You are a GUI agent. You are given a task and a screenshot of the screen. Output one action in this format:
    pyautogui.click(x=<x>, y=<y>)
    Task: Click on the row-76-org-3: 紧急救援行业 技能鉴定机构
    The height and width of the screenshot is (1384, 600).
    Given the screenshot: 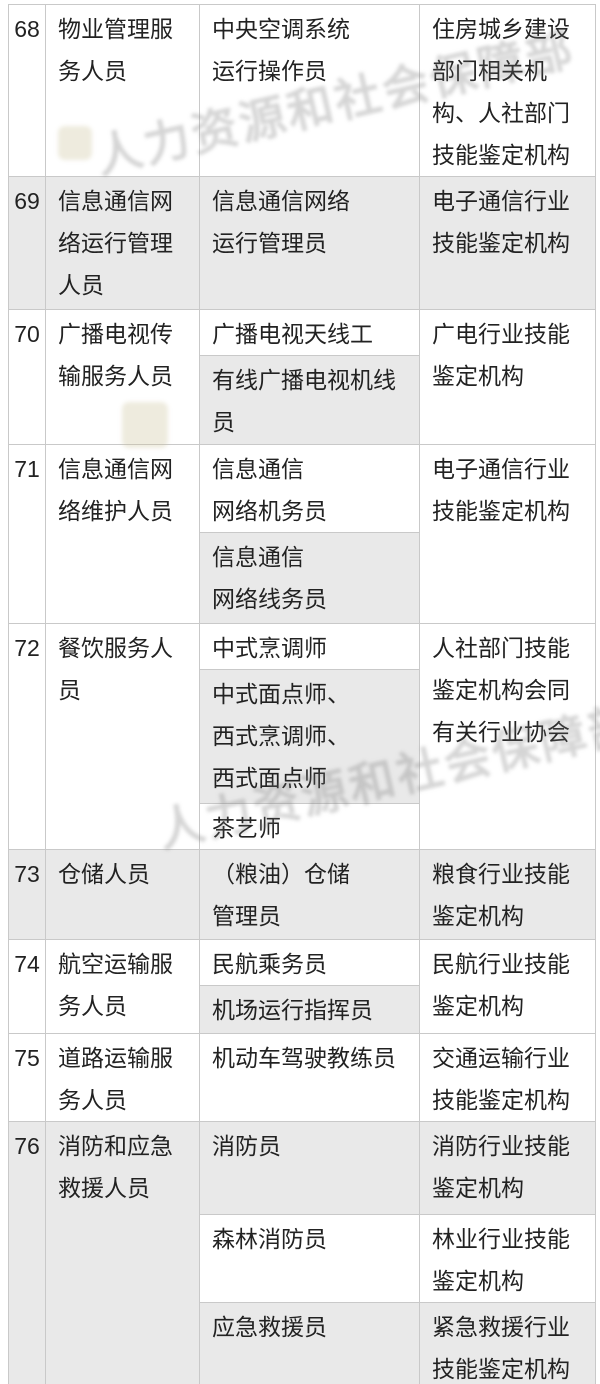 What is the action you would take?
    pyautogui.click(x=507, y=1343)
    